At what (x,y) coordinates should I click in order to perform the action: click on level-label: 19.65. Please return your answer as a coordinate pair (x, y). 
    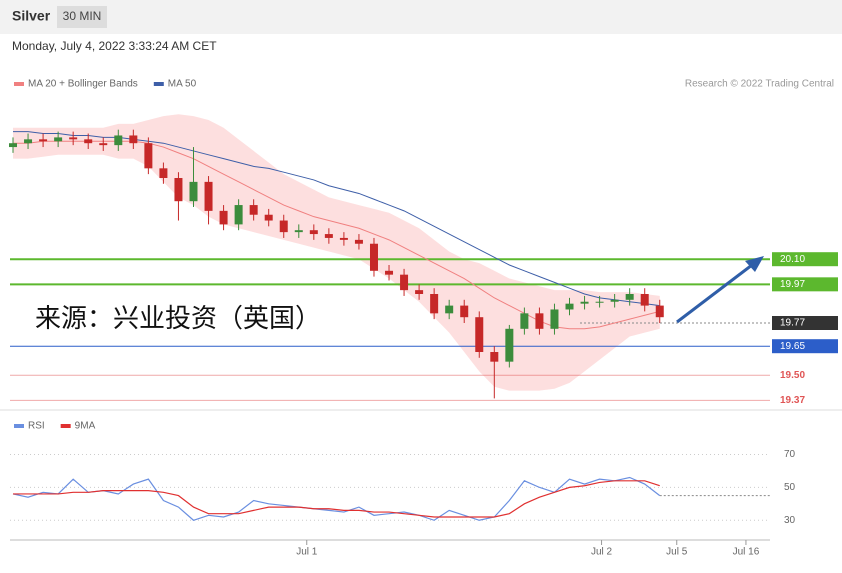
    Looking at the image, I should click on (792, 346).